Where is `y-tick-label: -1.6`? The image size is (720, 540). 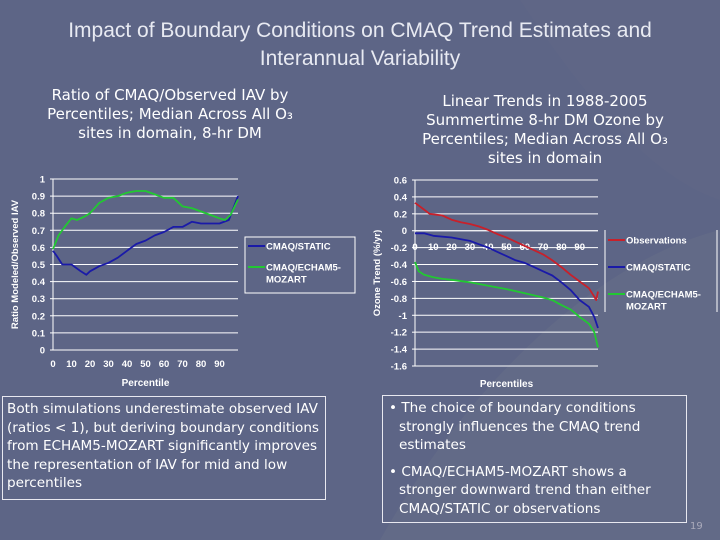 y-tick-label: -1.6 is located at coordinates (399, 367).